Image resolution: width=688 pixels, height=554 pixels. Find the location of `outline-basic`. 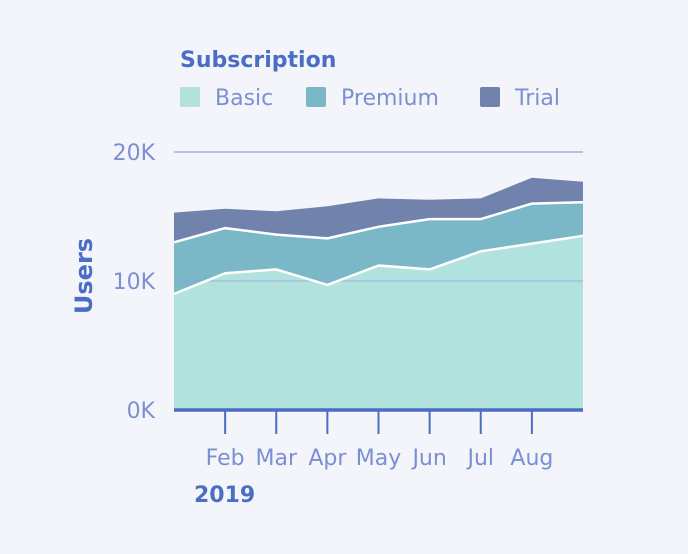

outline-basic is located at coordinates (378, 265).